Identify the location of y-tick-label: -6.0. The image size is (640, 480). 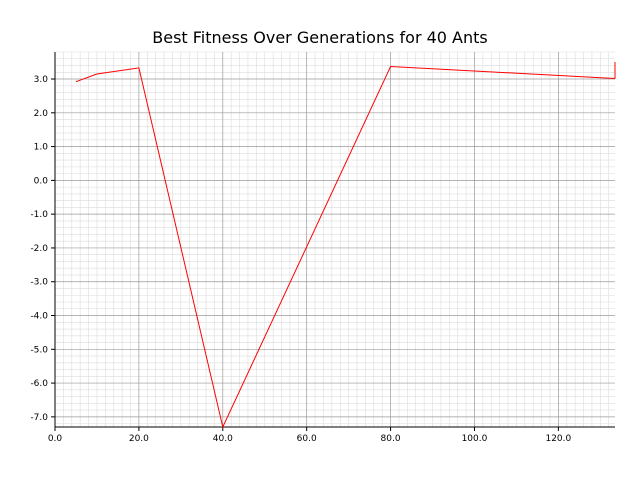
(39, 384).